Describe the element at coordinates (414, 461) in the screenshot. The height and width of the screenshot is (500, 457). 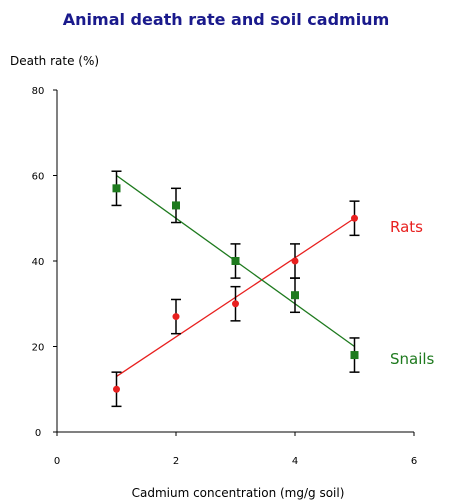
I see `x-tick-label: 6` at that location.